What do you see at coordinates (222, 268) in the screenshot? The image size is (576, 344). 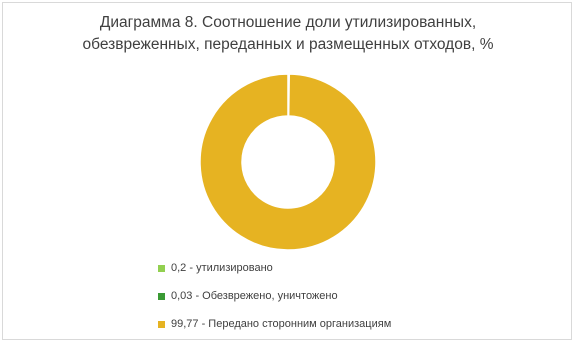 I see `legend-label-1: 0,2 - утилизировано` at bounding box center [222, 268].